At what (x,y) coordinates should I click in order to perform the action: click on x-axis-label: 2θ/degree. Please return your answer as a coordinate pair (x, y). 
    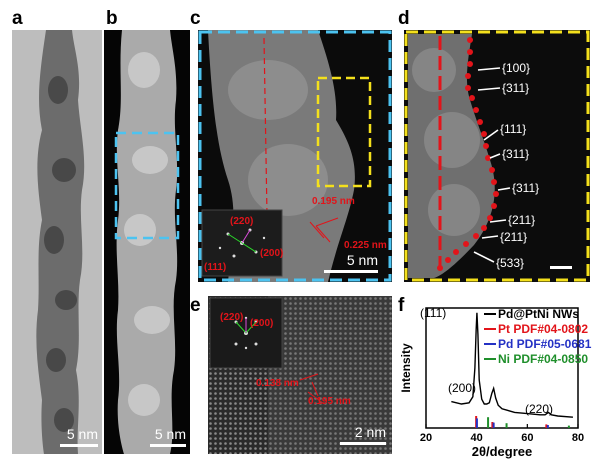
    Looking at the image, I should click on (502, 451).